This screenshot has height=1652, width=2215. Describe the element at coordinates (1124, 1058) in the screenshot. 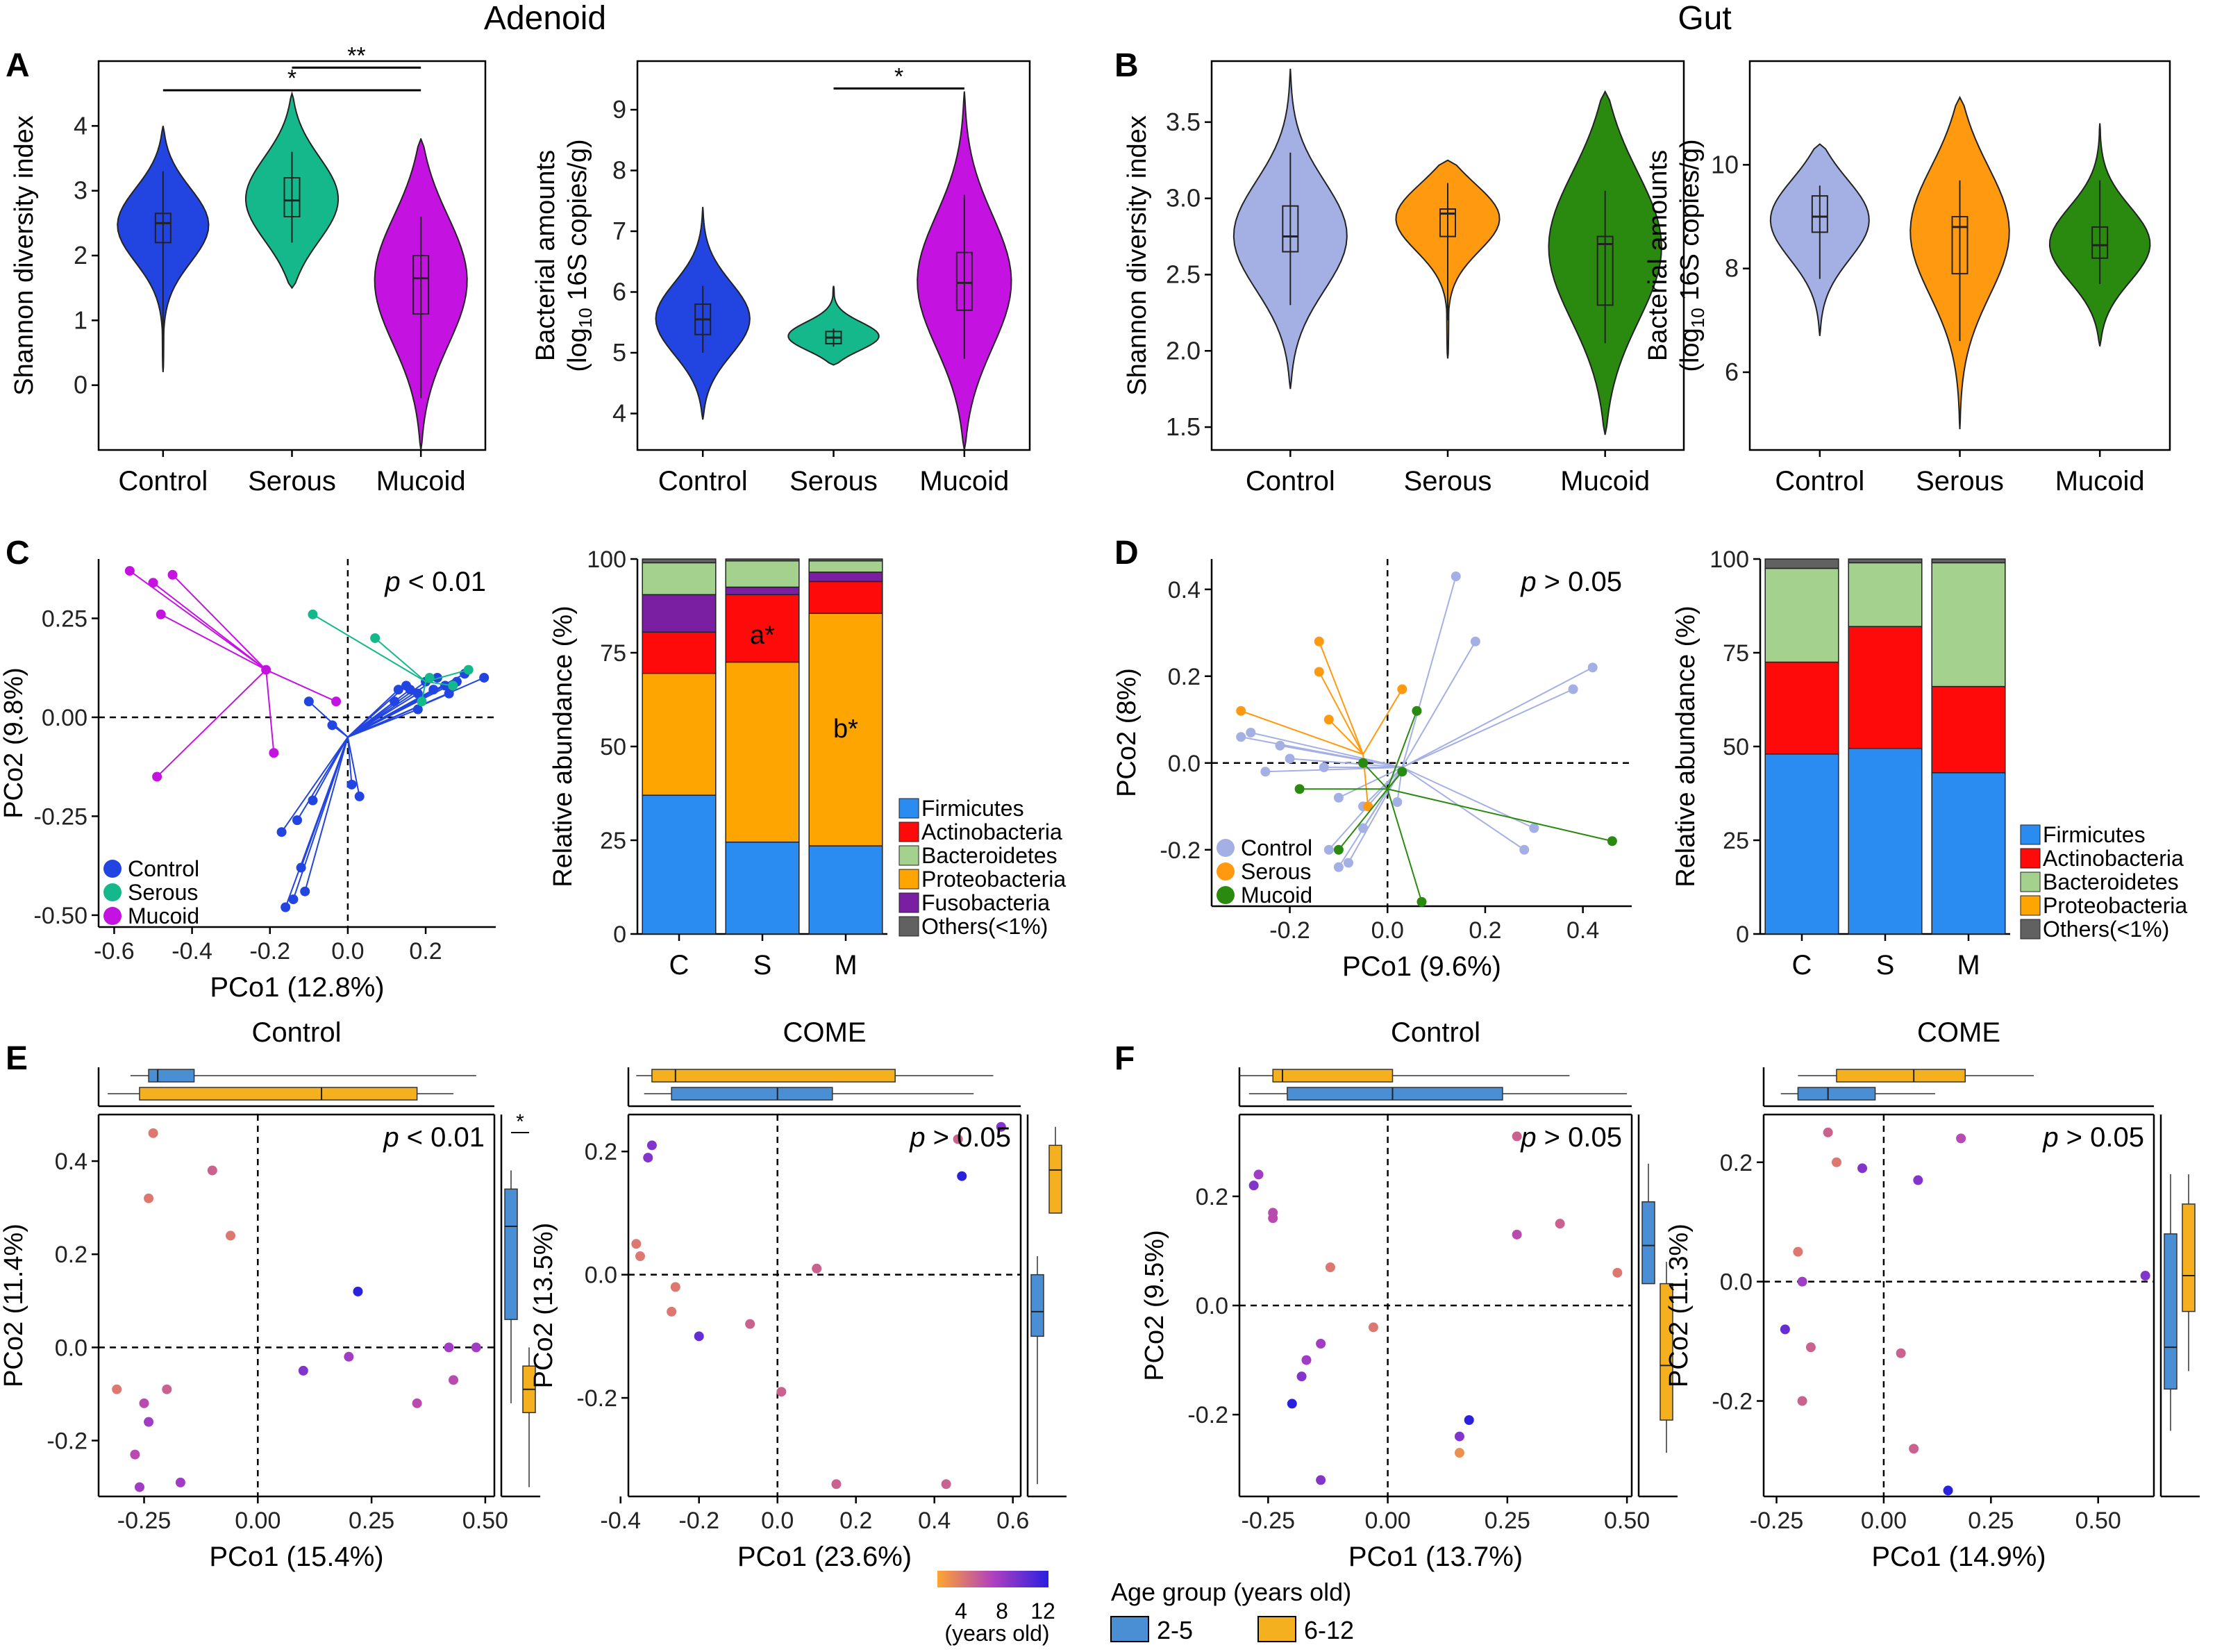

I see `panel-letter-f: F` at that location.